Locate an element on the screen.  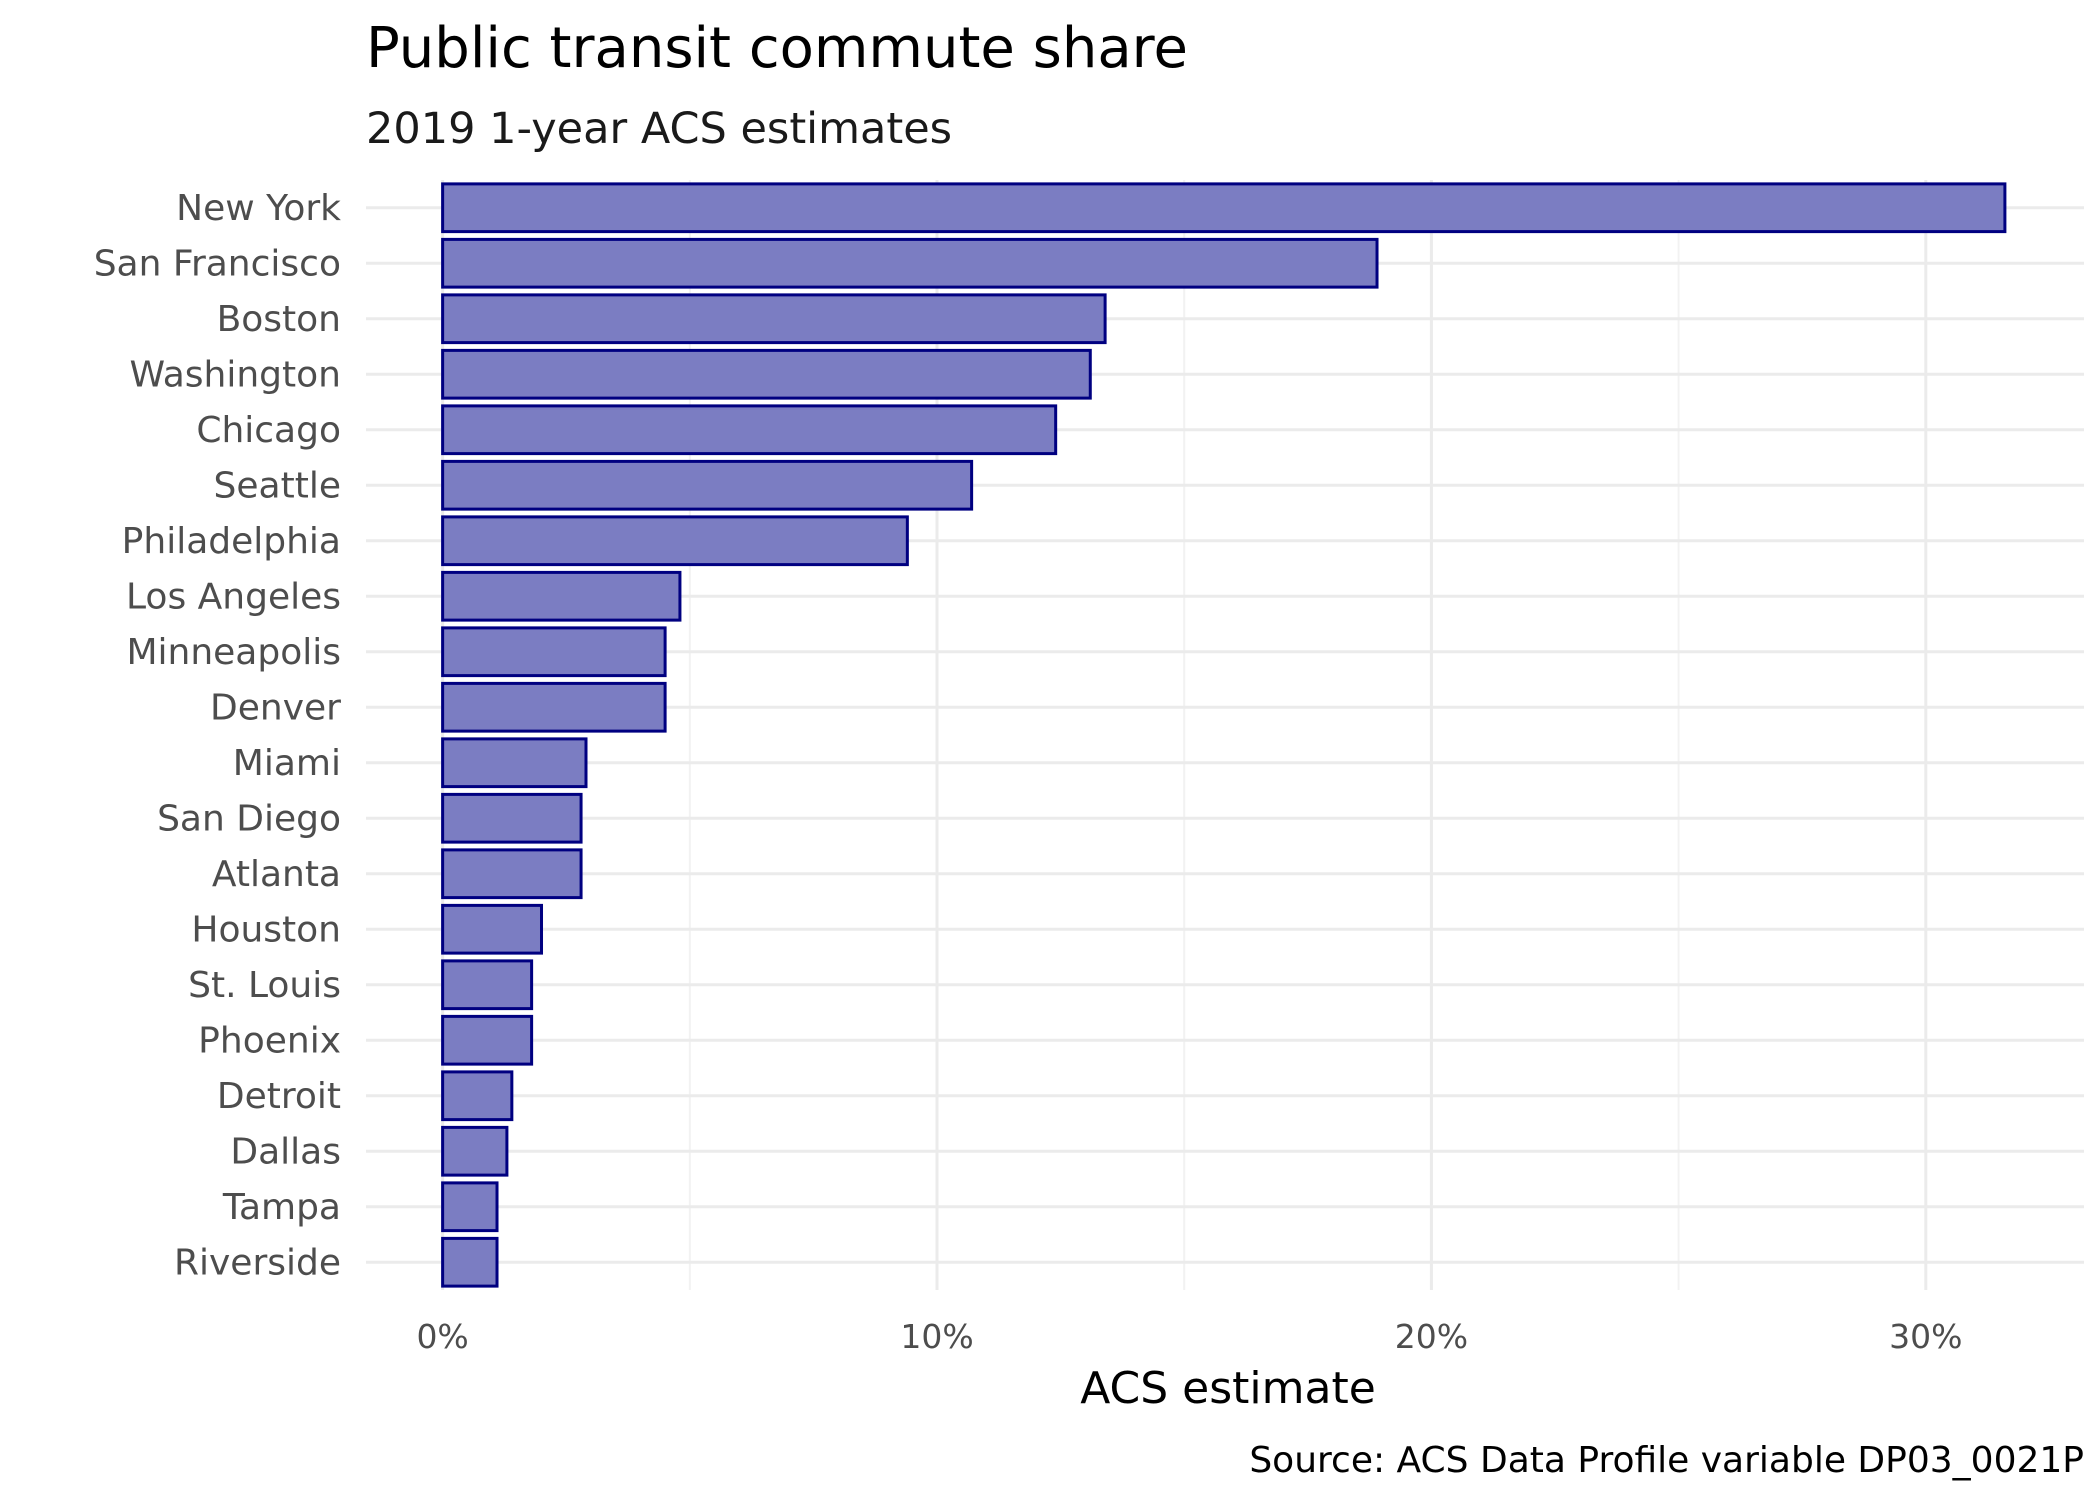
y-tick-label: New York is located at coordinates (258, 208).